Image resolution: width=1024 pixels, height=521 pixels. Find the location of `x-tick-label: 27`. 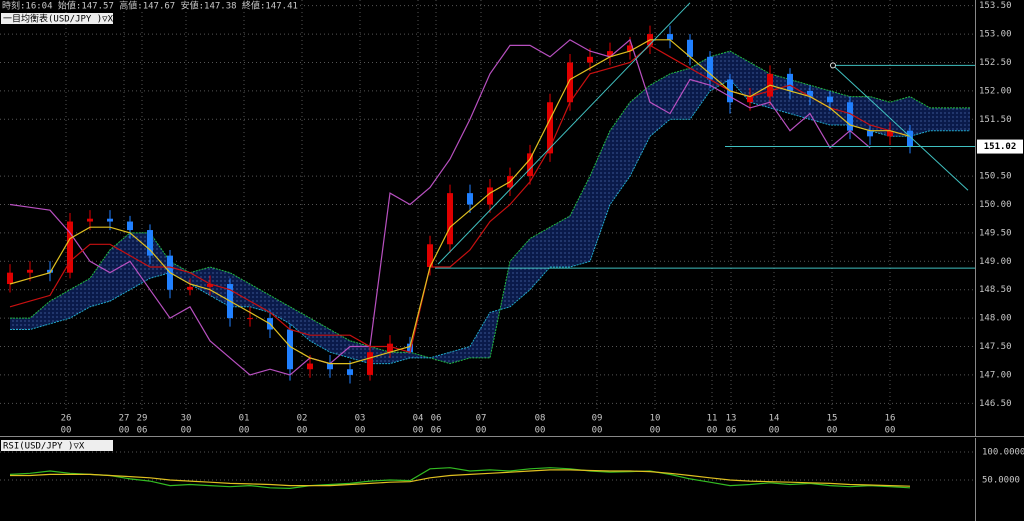

x-tick-label: 27 is located at coordinates (124, 419).